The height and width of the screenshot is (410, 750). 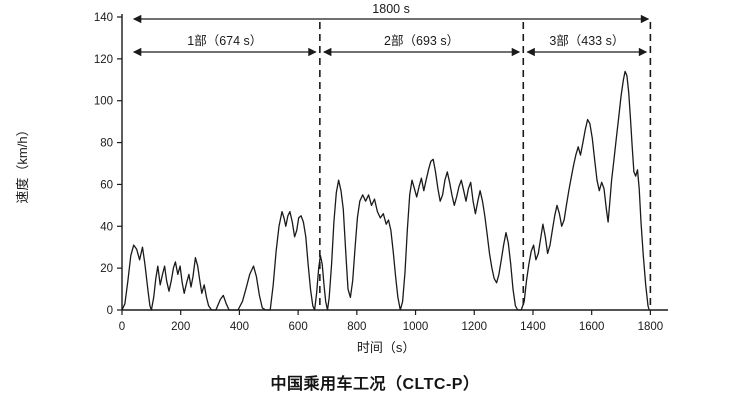 I want to click on y-tick-label: 60, so click(x=106, y=185).